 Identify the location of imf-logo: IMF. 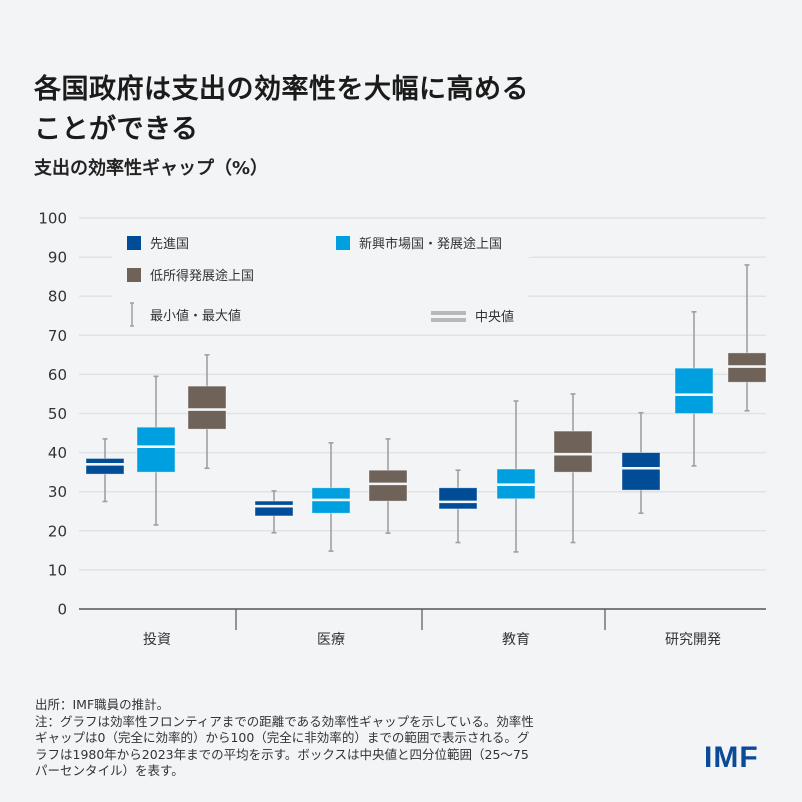
(731, 757).